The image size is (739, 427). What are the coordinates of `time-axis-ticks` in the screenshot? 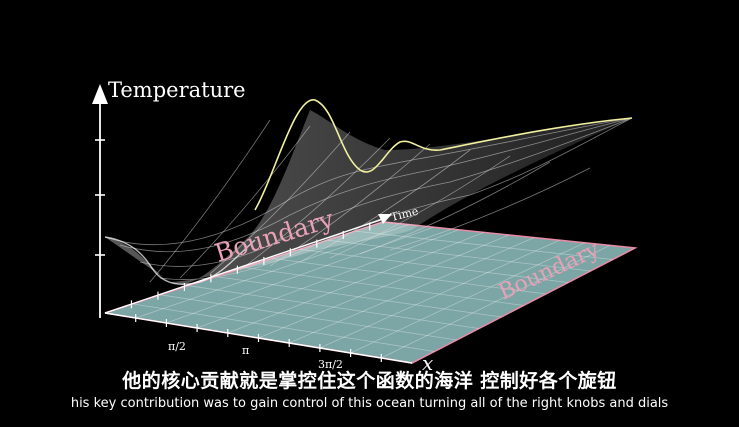 It's located at (250, 265).